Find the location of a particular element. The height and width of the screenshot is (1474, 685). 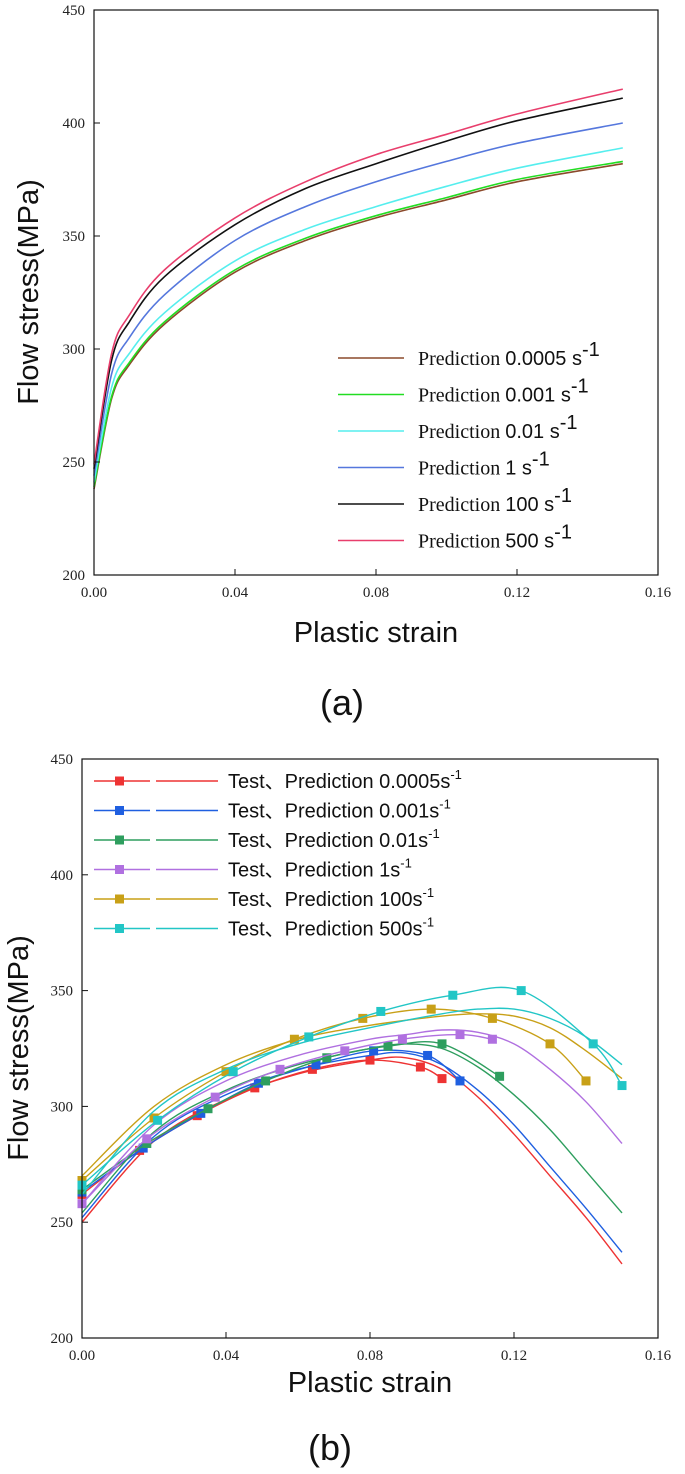

chart-b-xlabel: Plastic strain is located at coordinates (370, 1383).